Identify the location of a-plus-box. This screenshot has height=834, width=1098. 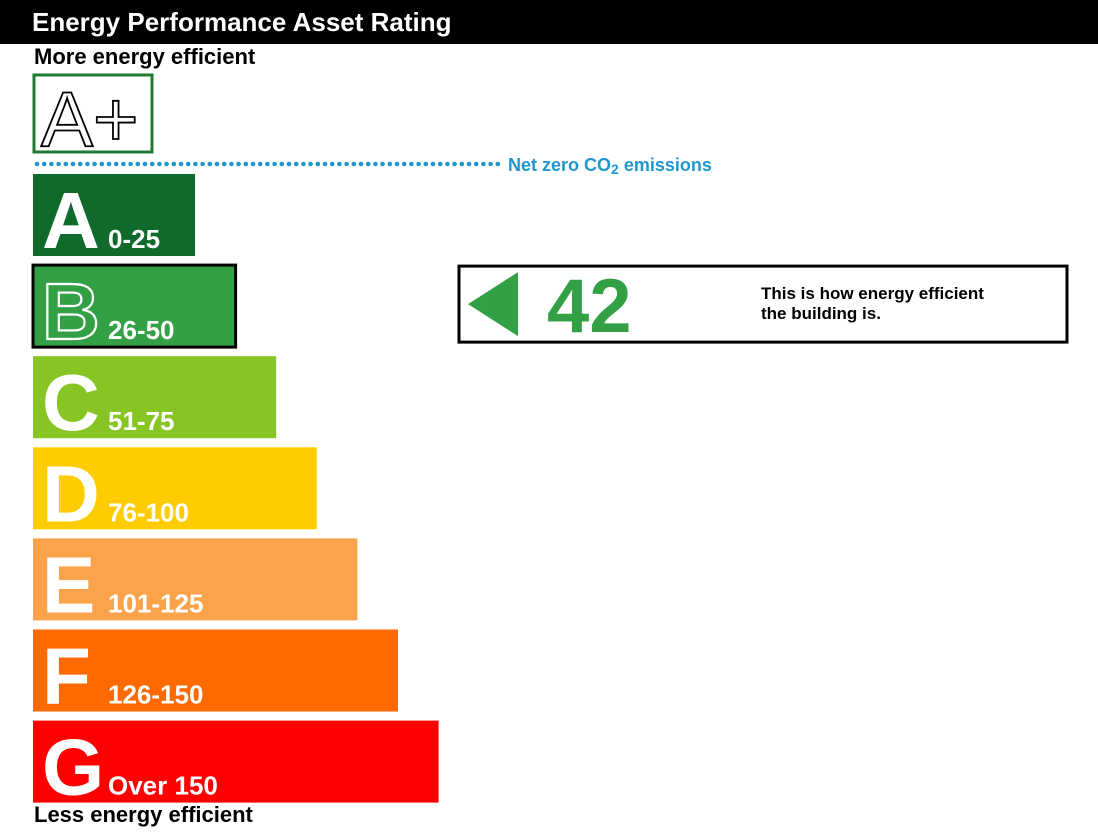
(93, 113).